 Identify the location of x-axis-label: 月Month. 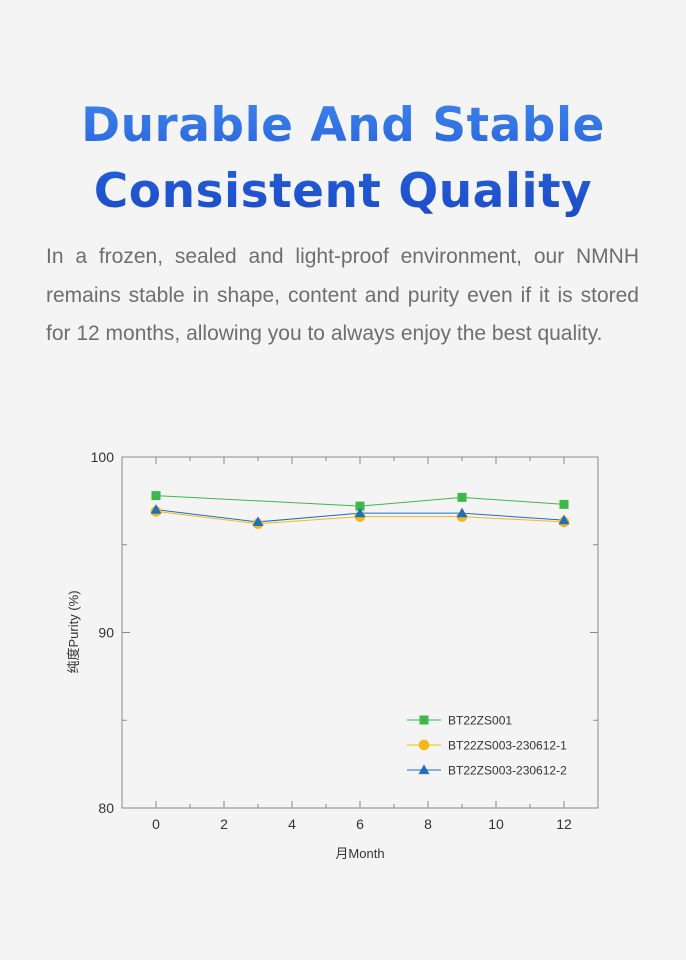
(359, 853).